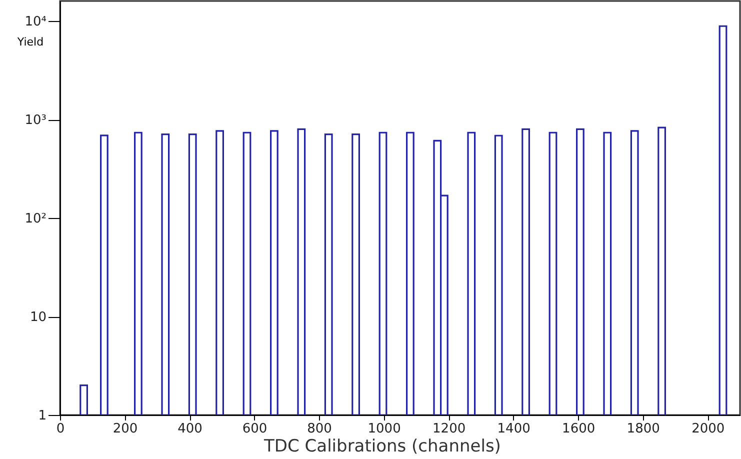  I want to click on x-tick-label: 400, so click(190, 429).